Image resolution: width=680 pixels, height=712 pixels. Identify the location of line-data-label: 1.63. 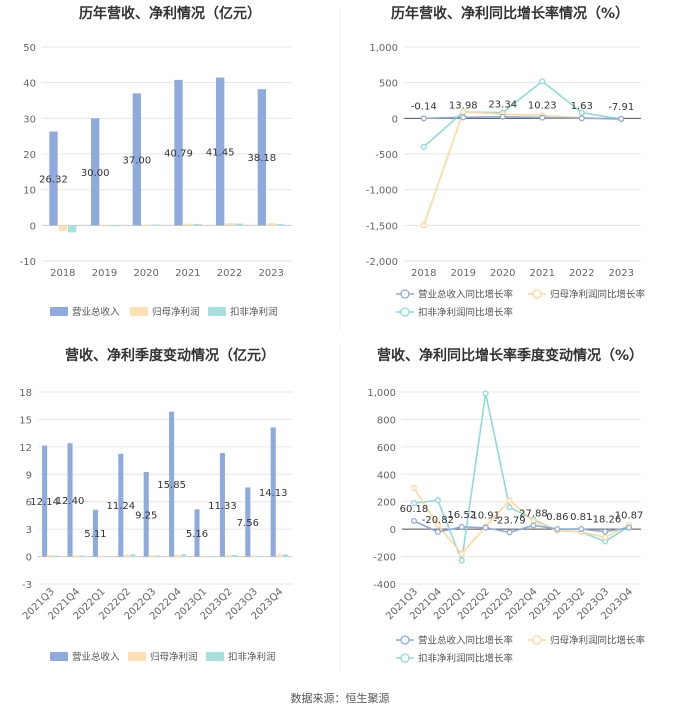
(582, 106).